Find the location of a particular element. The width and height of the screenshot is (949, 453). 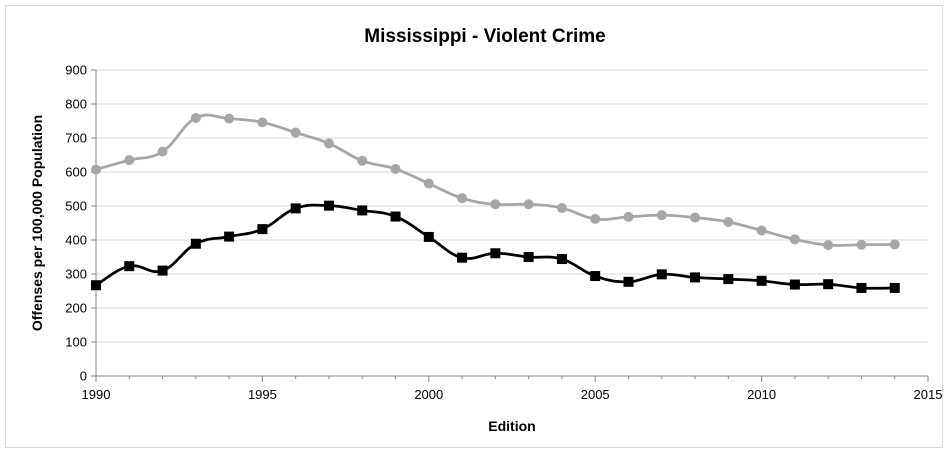

x-tick-label: 1995 is located at coordinates (262, 394).